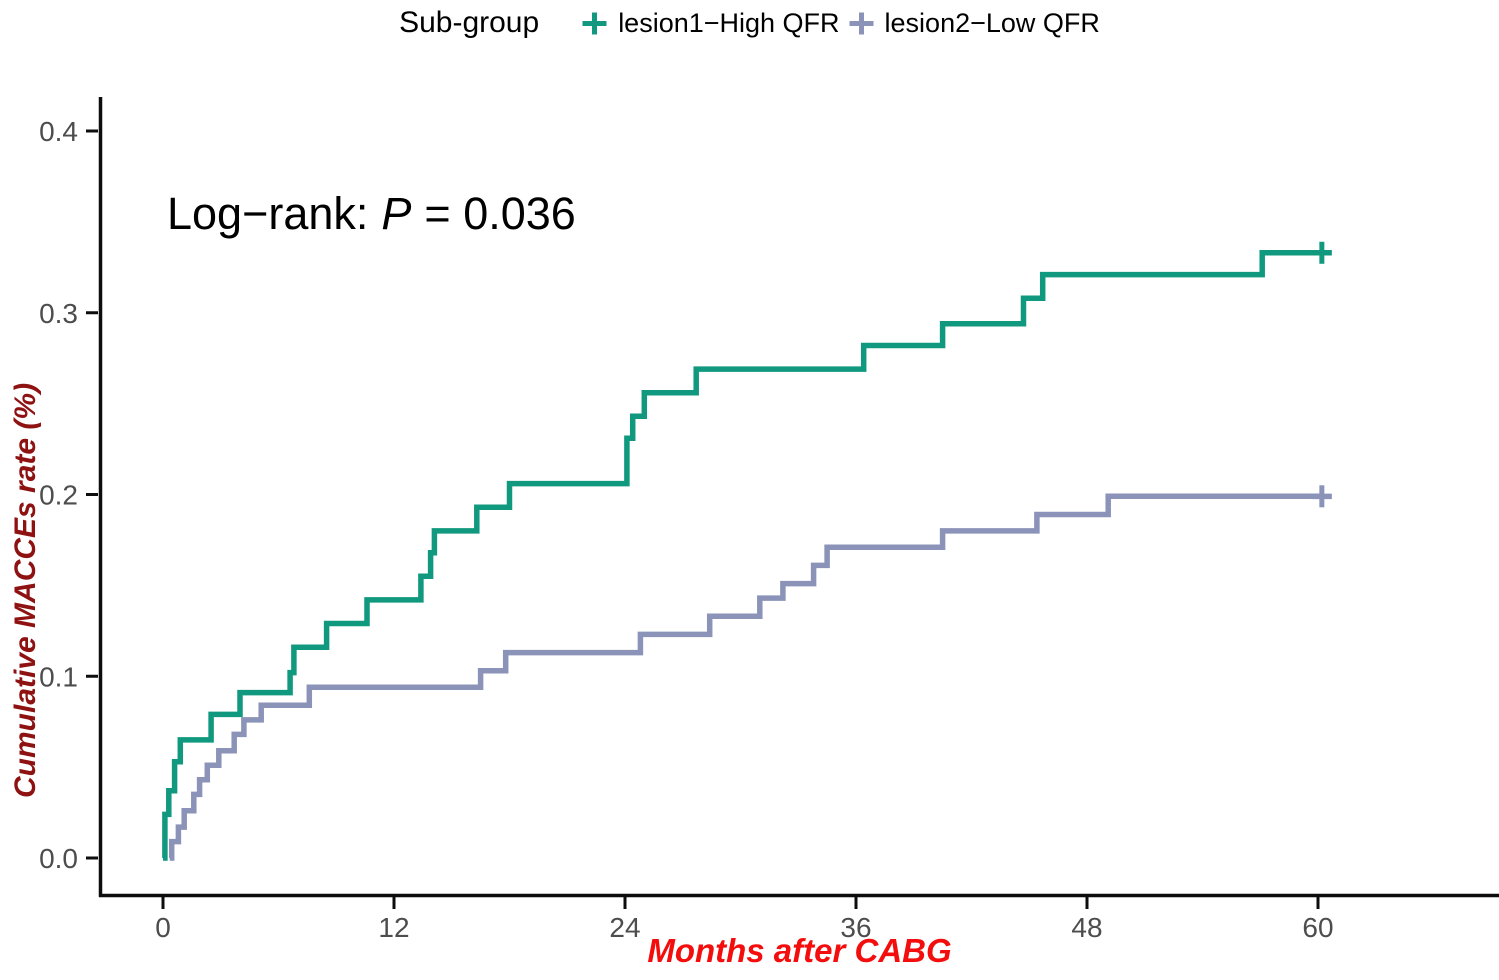  I want to click on legend-label-lesion1: lesion1−High QFR, so click(729, 22).